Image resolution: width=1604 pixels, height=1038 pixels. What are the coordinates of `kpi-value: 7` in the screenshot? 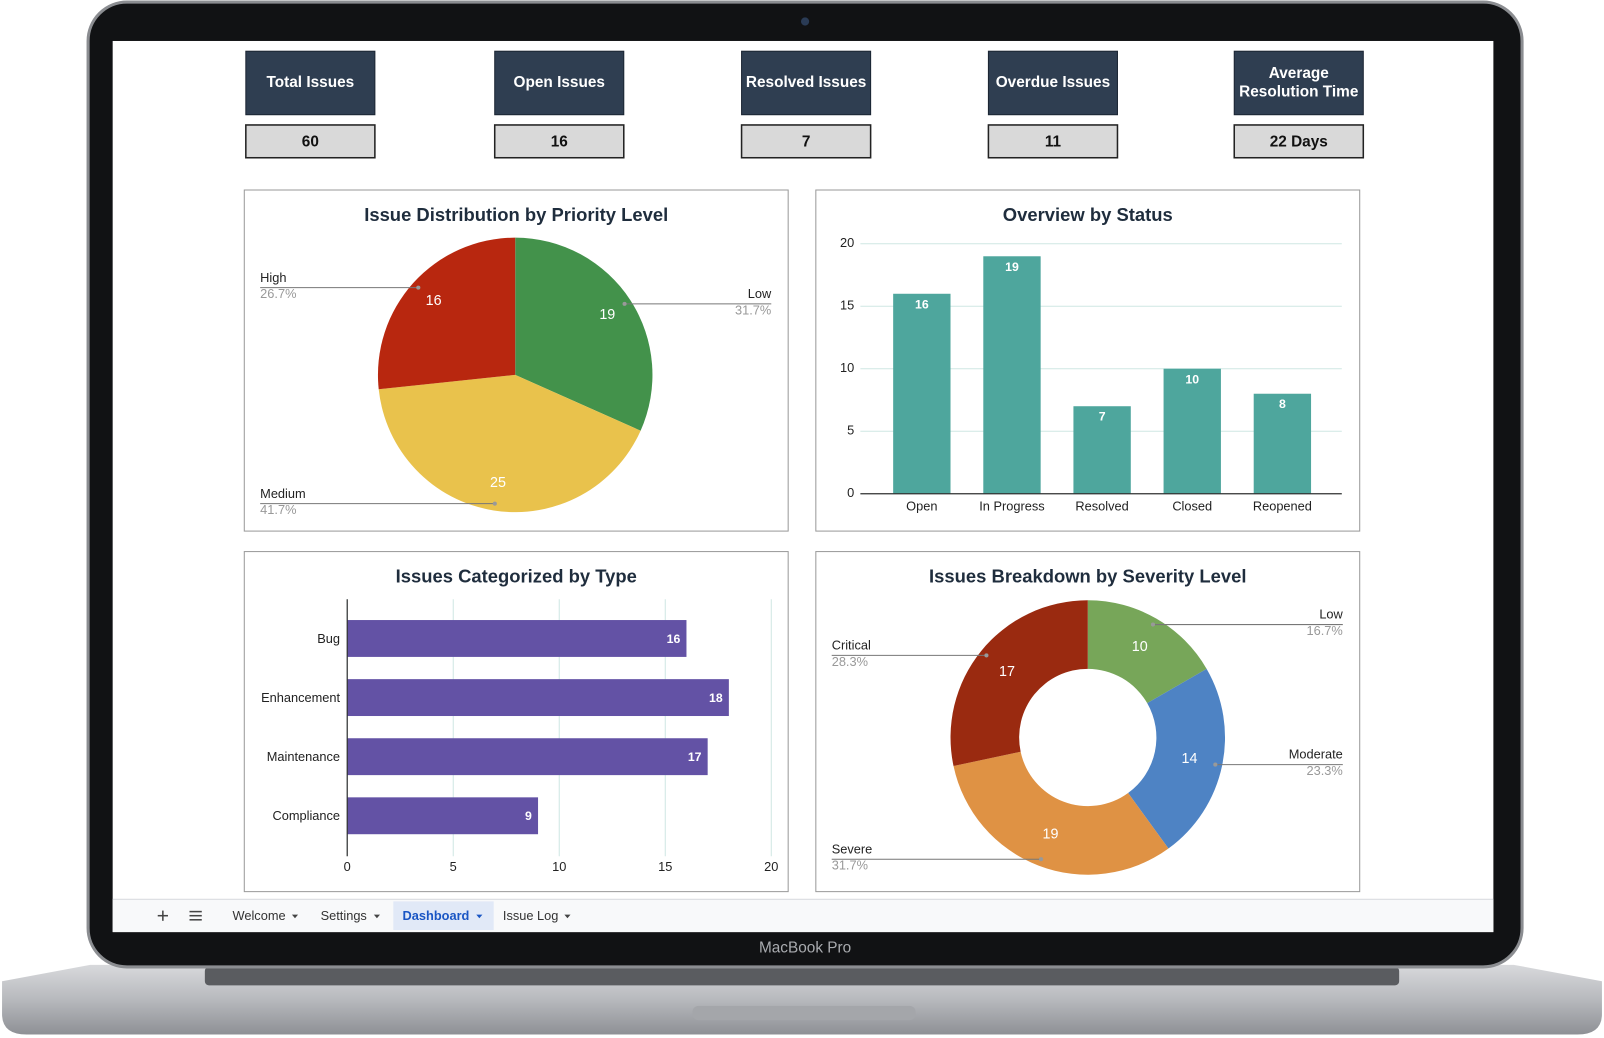 It's located at (806, 141).